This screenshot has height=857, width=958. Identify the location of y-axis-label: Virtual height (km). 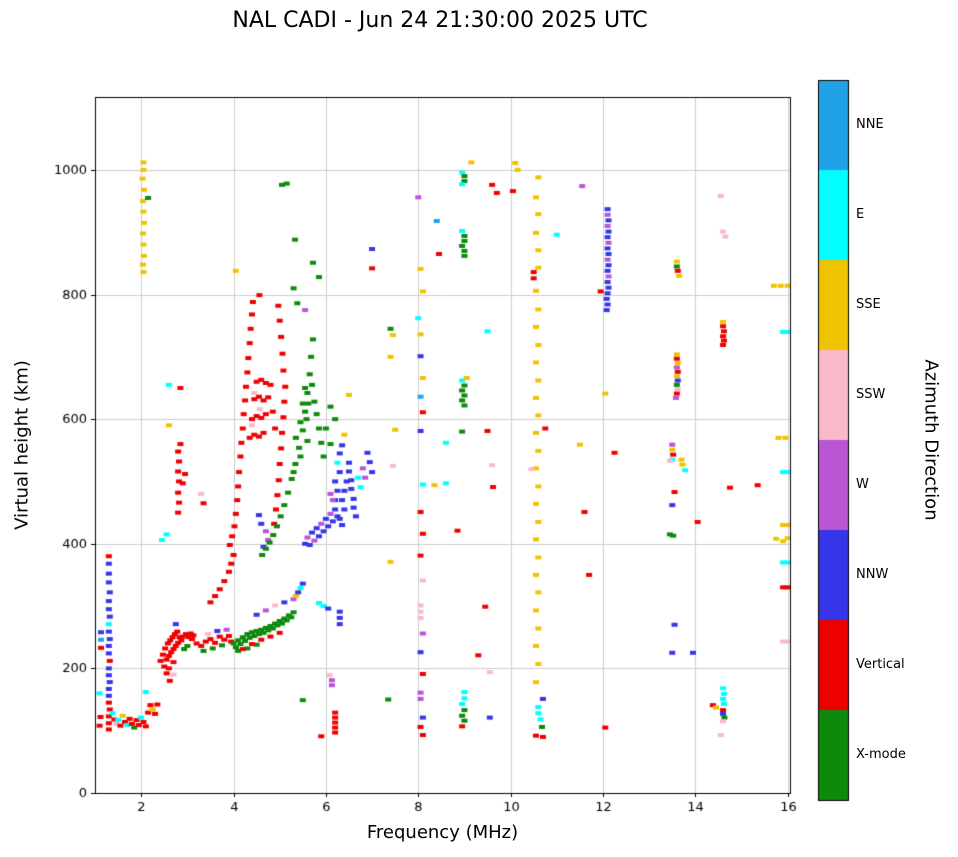
(22, 445).